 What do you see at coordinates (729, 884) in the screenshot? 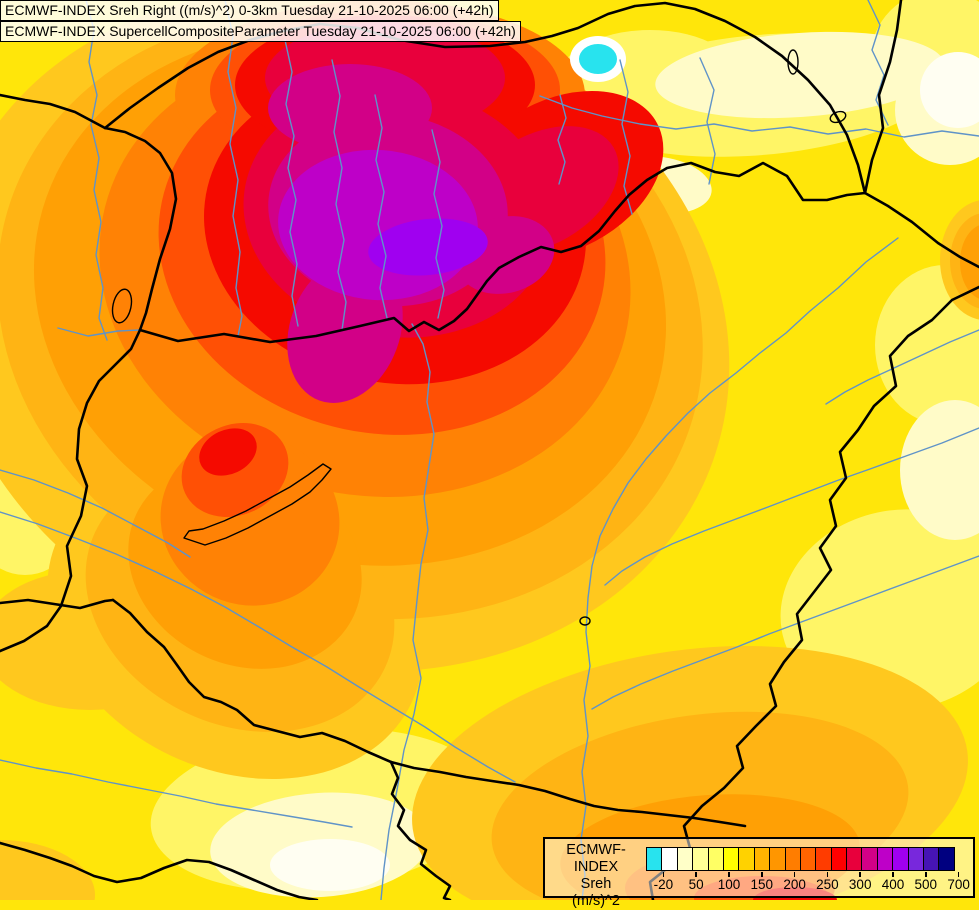
I see `colorbar-tick-label: 100` at bounding box center [729, 884].